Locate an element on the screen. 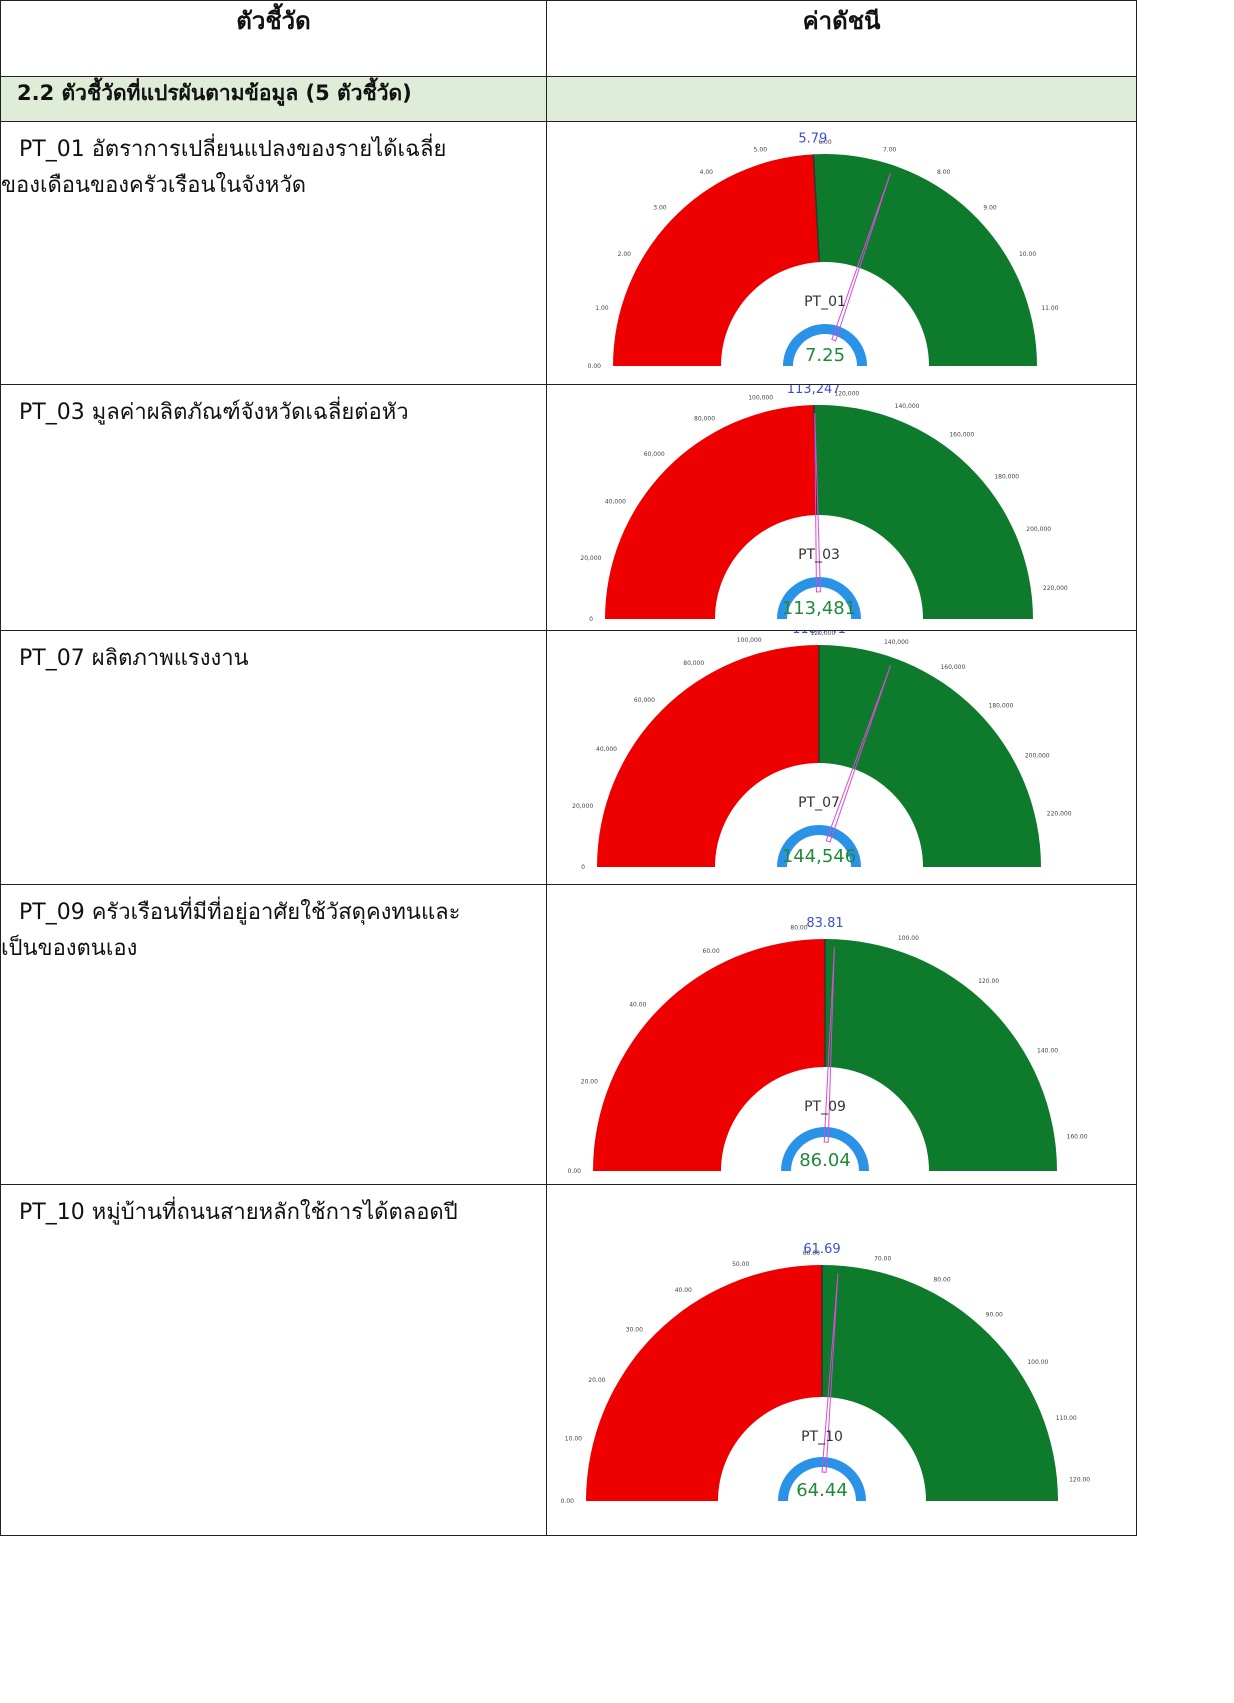 The height and width of the screenshot is (1703, 1234). gauge-value-label: 64.44 is located at coordinates (822, 1490).